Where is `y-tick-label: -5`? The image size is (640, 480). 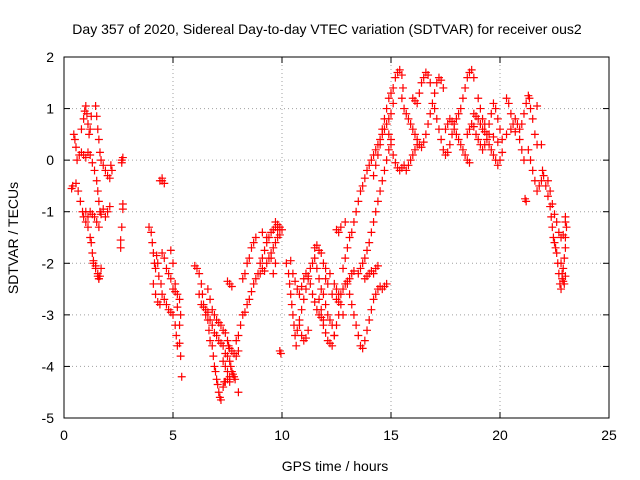 y-tick-label: -5 is located at coordinates (48, 418).